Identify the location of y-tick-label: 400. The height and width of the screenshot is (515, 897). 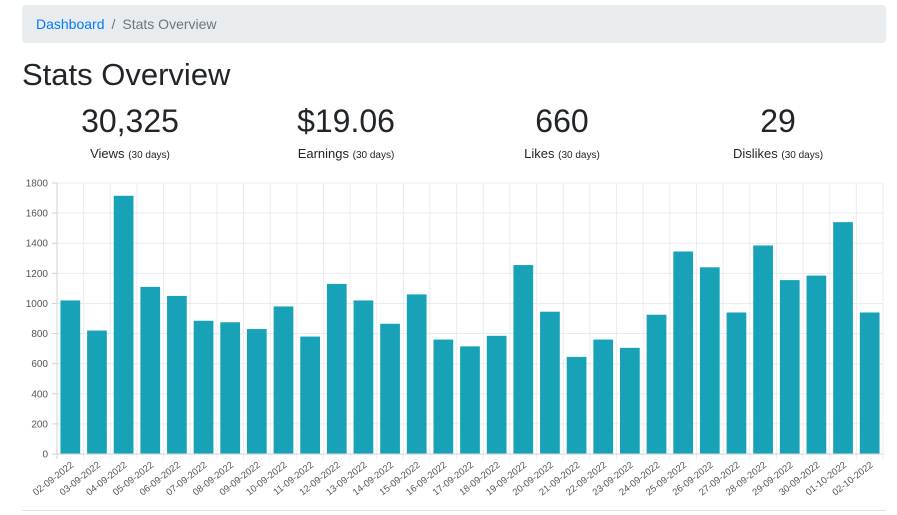
(39, 394).